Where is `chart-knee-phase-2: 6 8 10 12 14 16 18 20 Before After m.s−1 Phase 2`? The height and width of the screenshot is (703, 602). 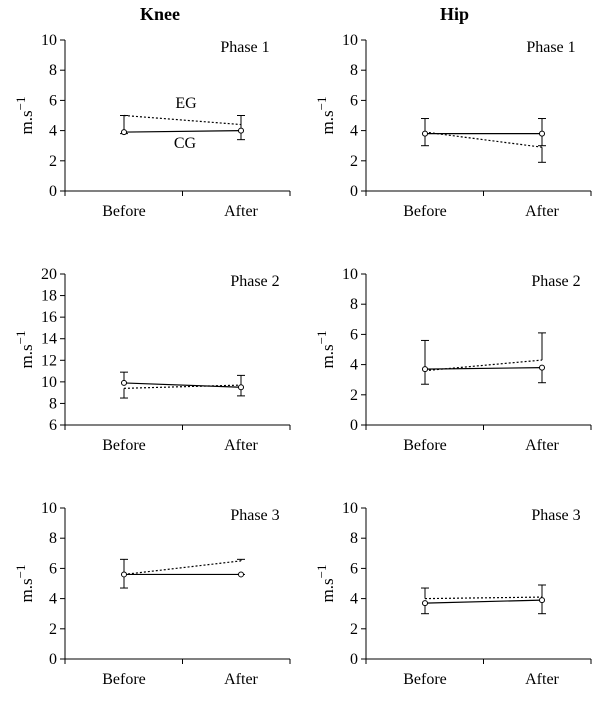
chart-knee-phase-2: 6 8 10 12 14 16 18 20 Before After m.s−1 Phase 2 is located at coordinates (152, 360).